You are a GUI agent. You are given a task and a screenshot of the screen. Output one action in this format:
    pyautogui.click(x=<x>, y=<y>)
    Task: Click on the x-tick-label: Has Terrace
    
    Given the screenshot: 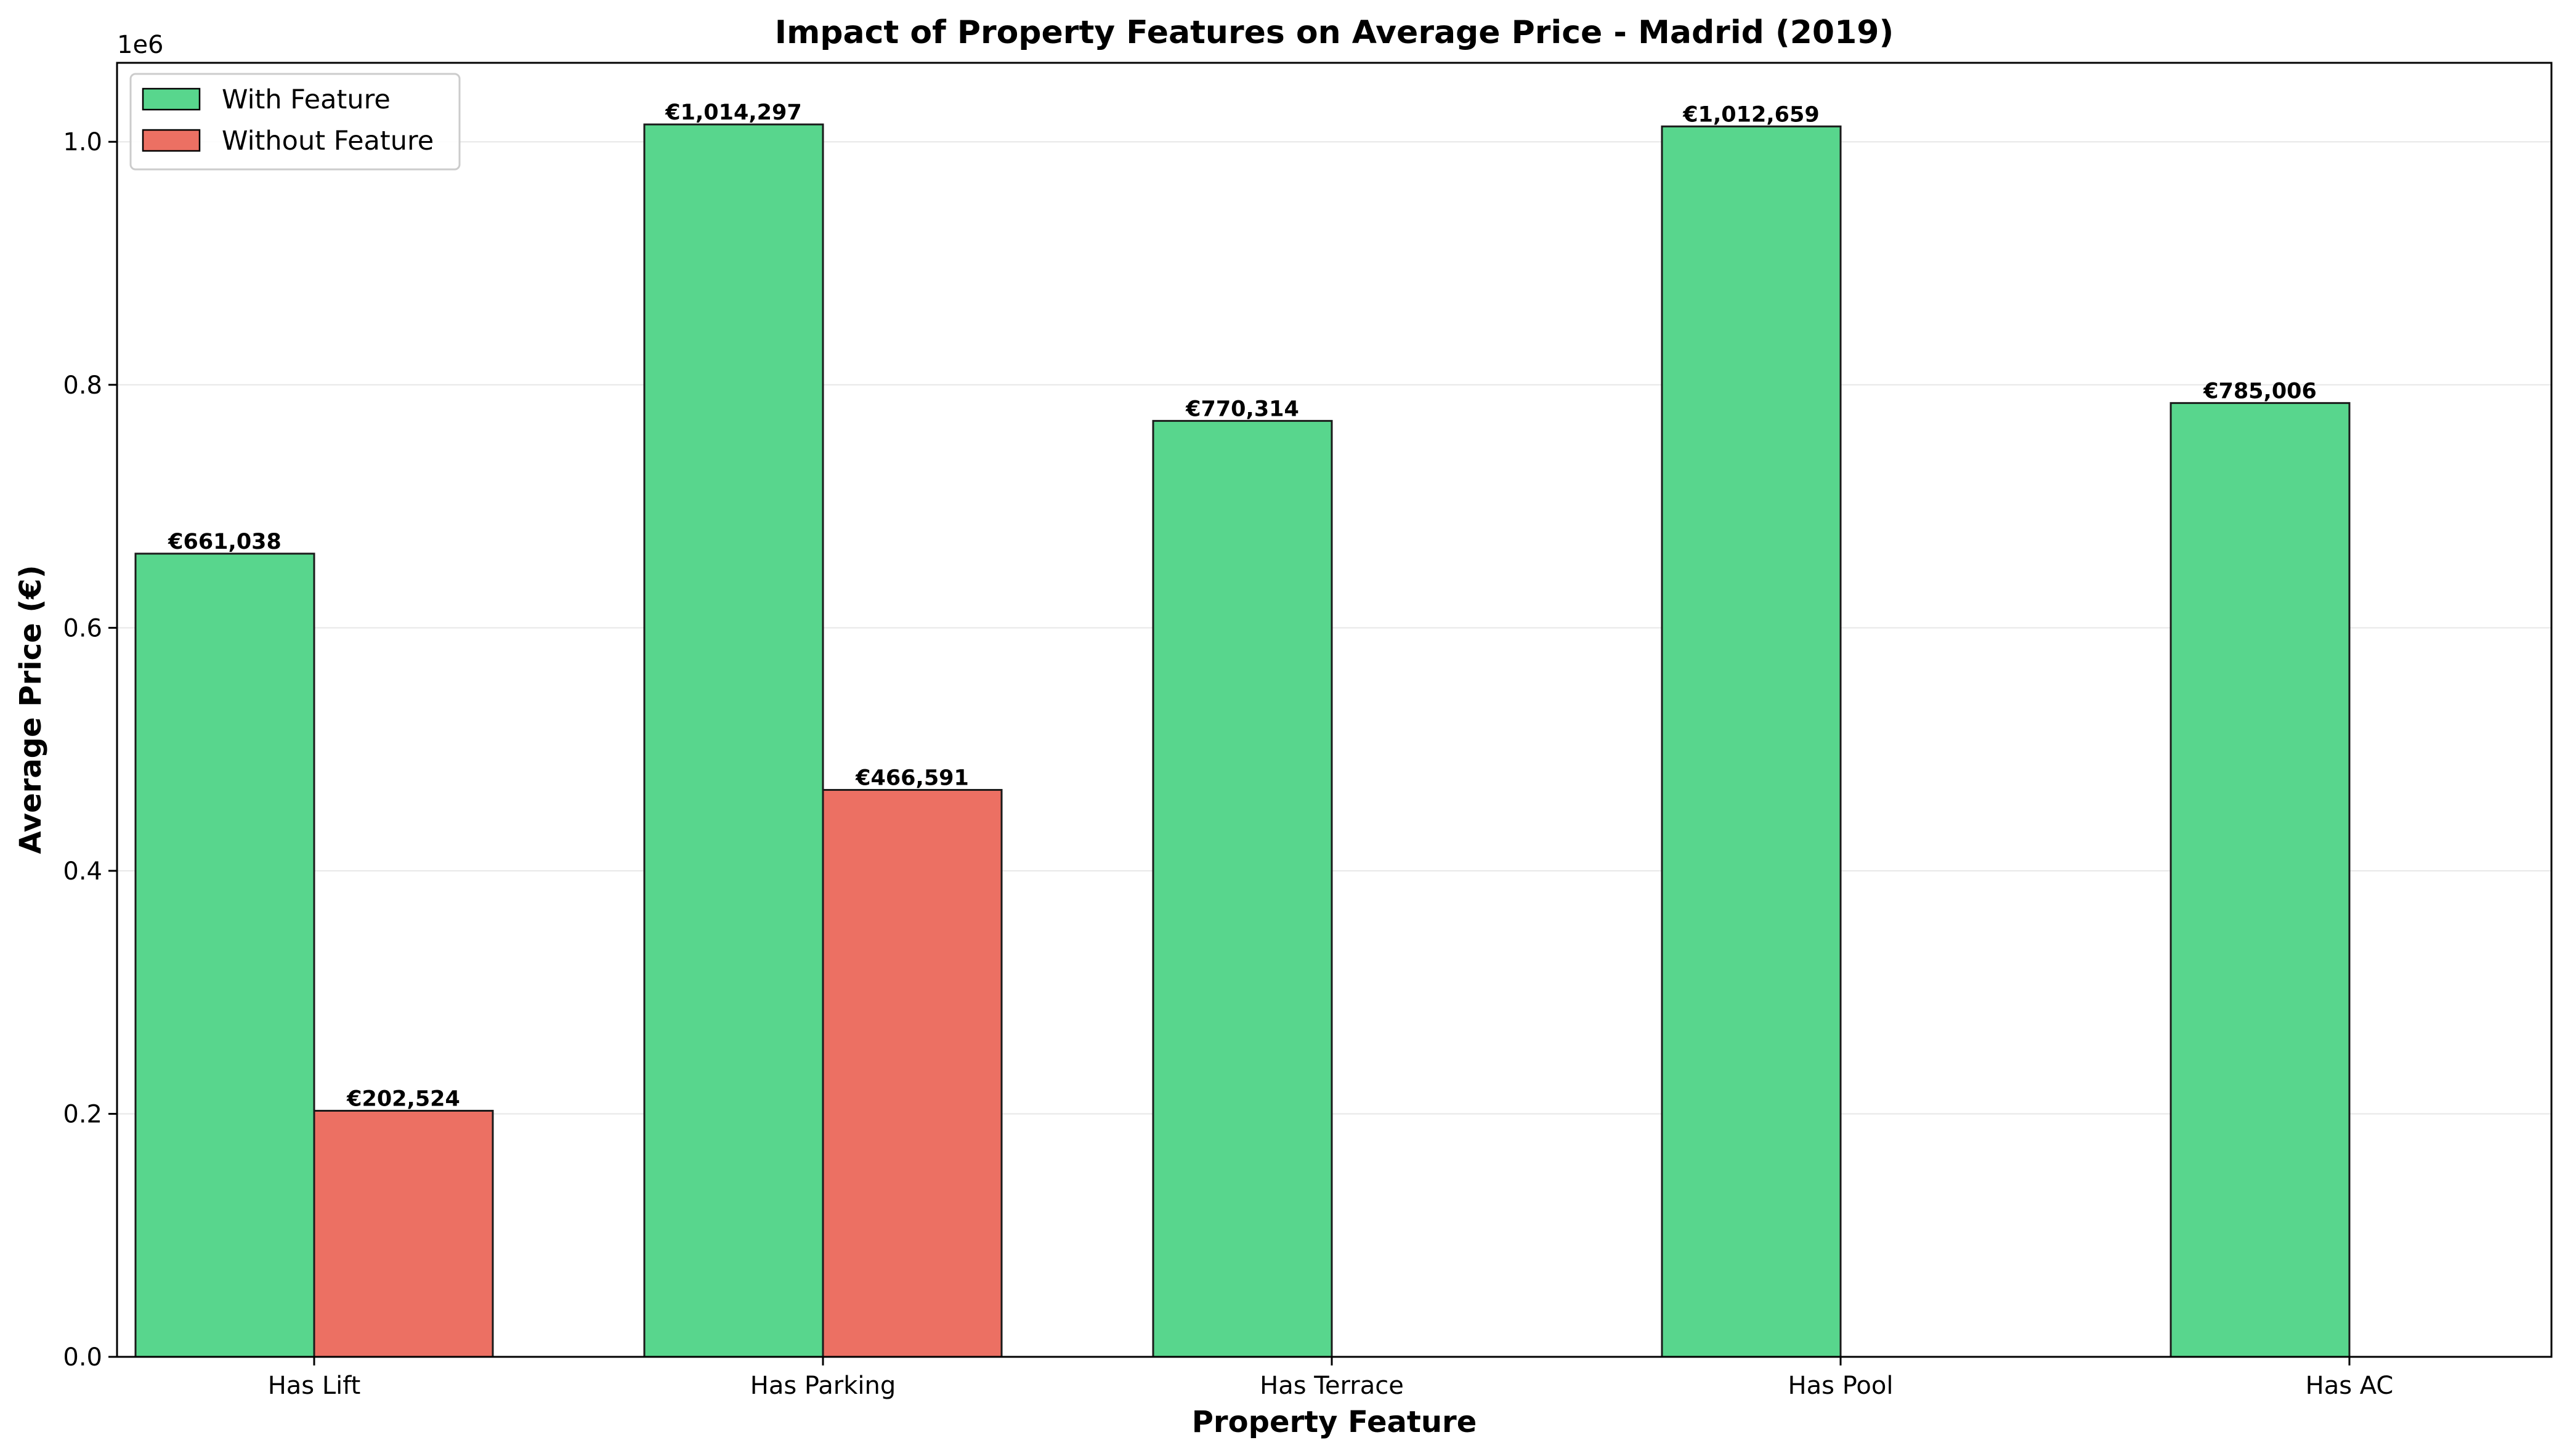 What is the action you would take?
    pyautogui.click(x=1332, y=1386)
    